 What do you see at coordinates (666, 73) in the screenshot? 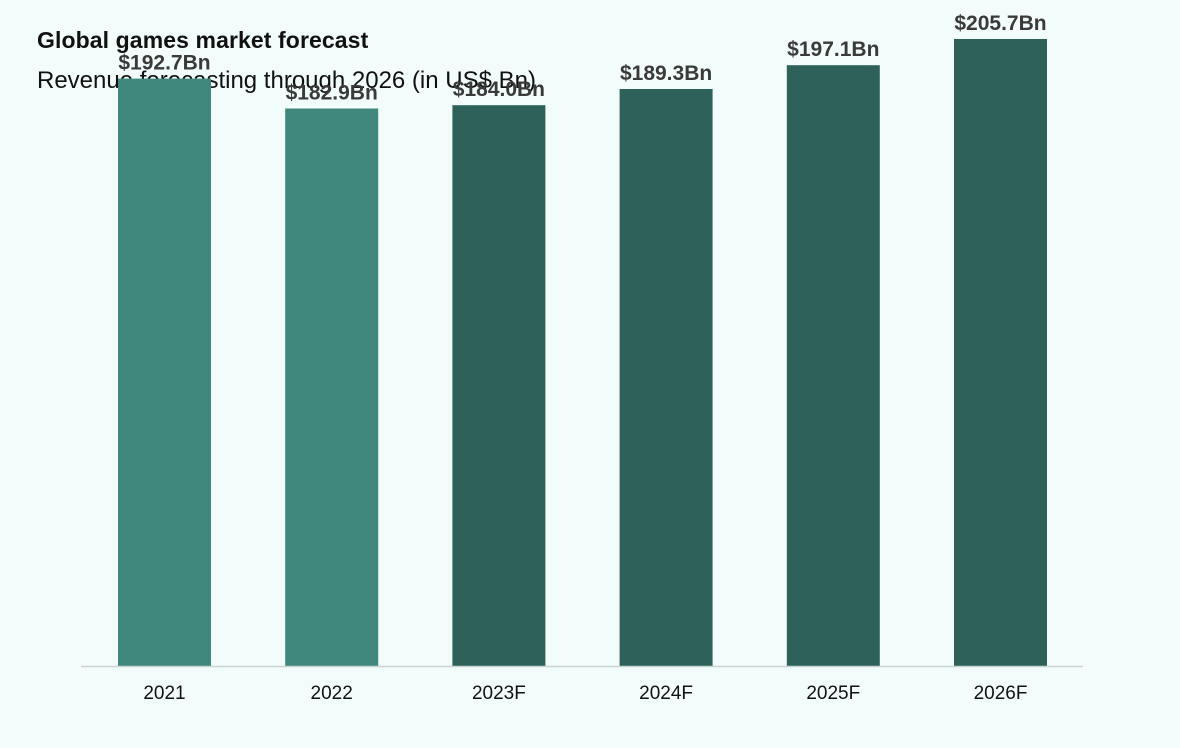
I see `value-label-2024F: $189.3Bn` at bounding box center [666, 73].